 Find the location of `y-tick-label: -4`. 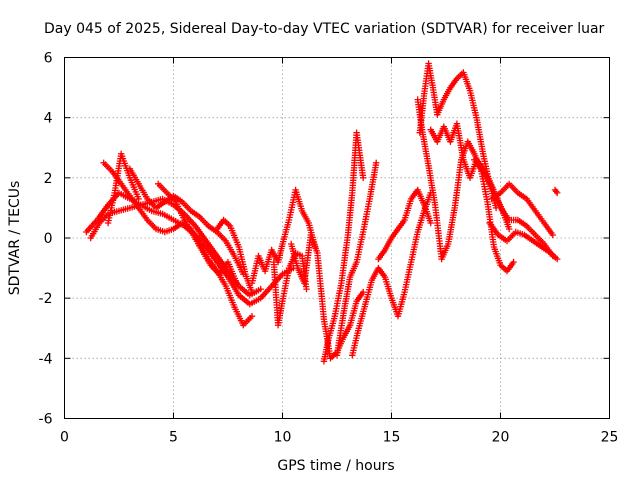

y-tick-label: -4 is located at coordinates (46, 359).